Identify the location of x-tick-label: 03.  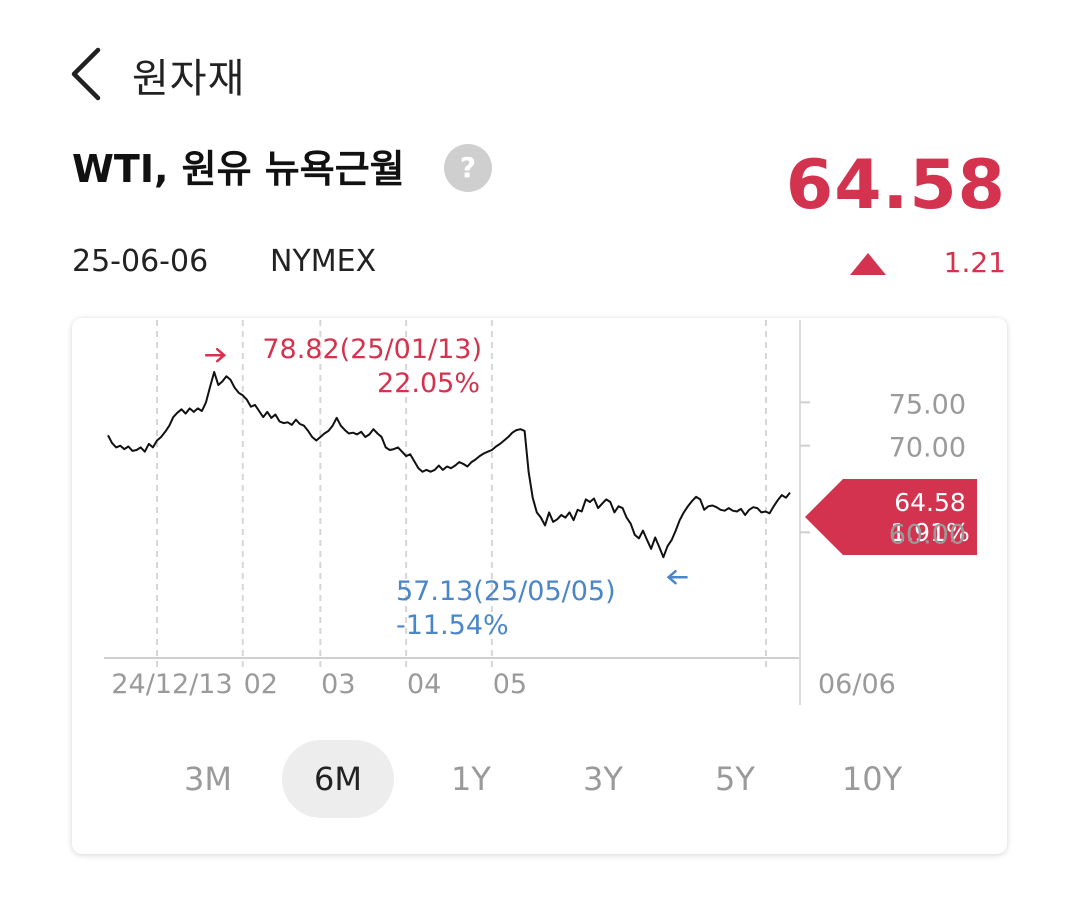
(338, 684).